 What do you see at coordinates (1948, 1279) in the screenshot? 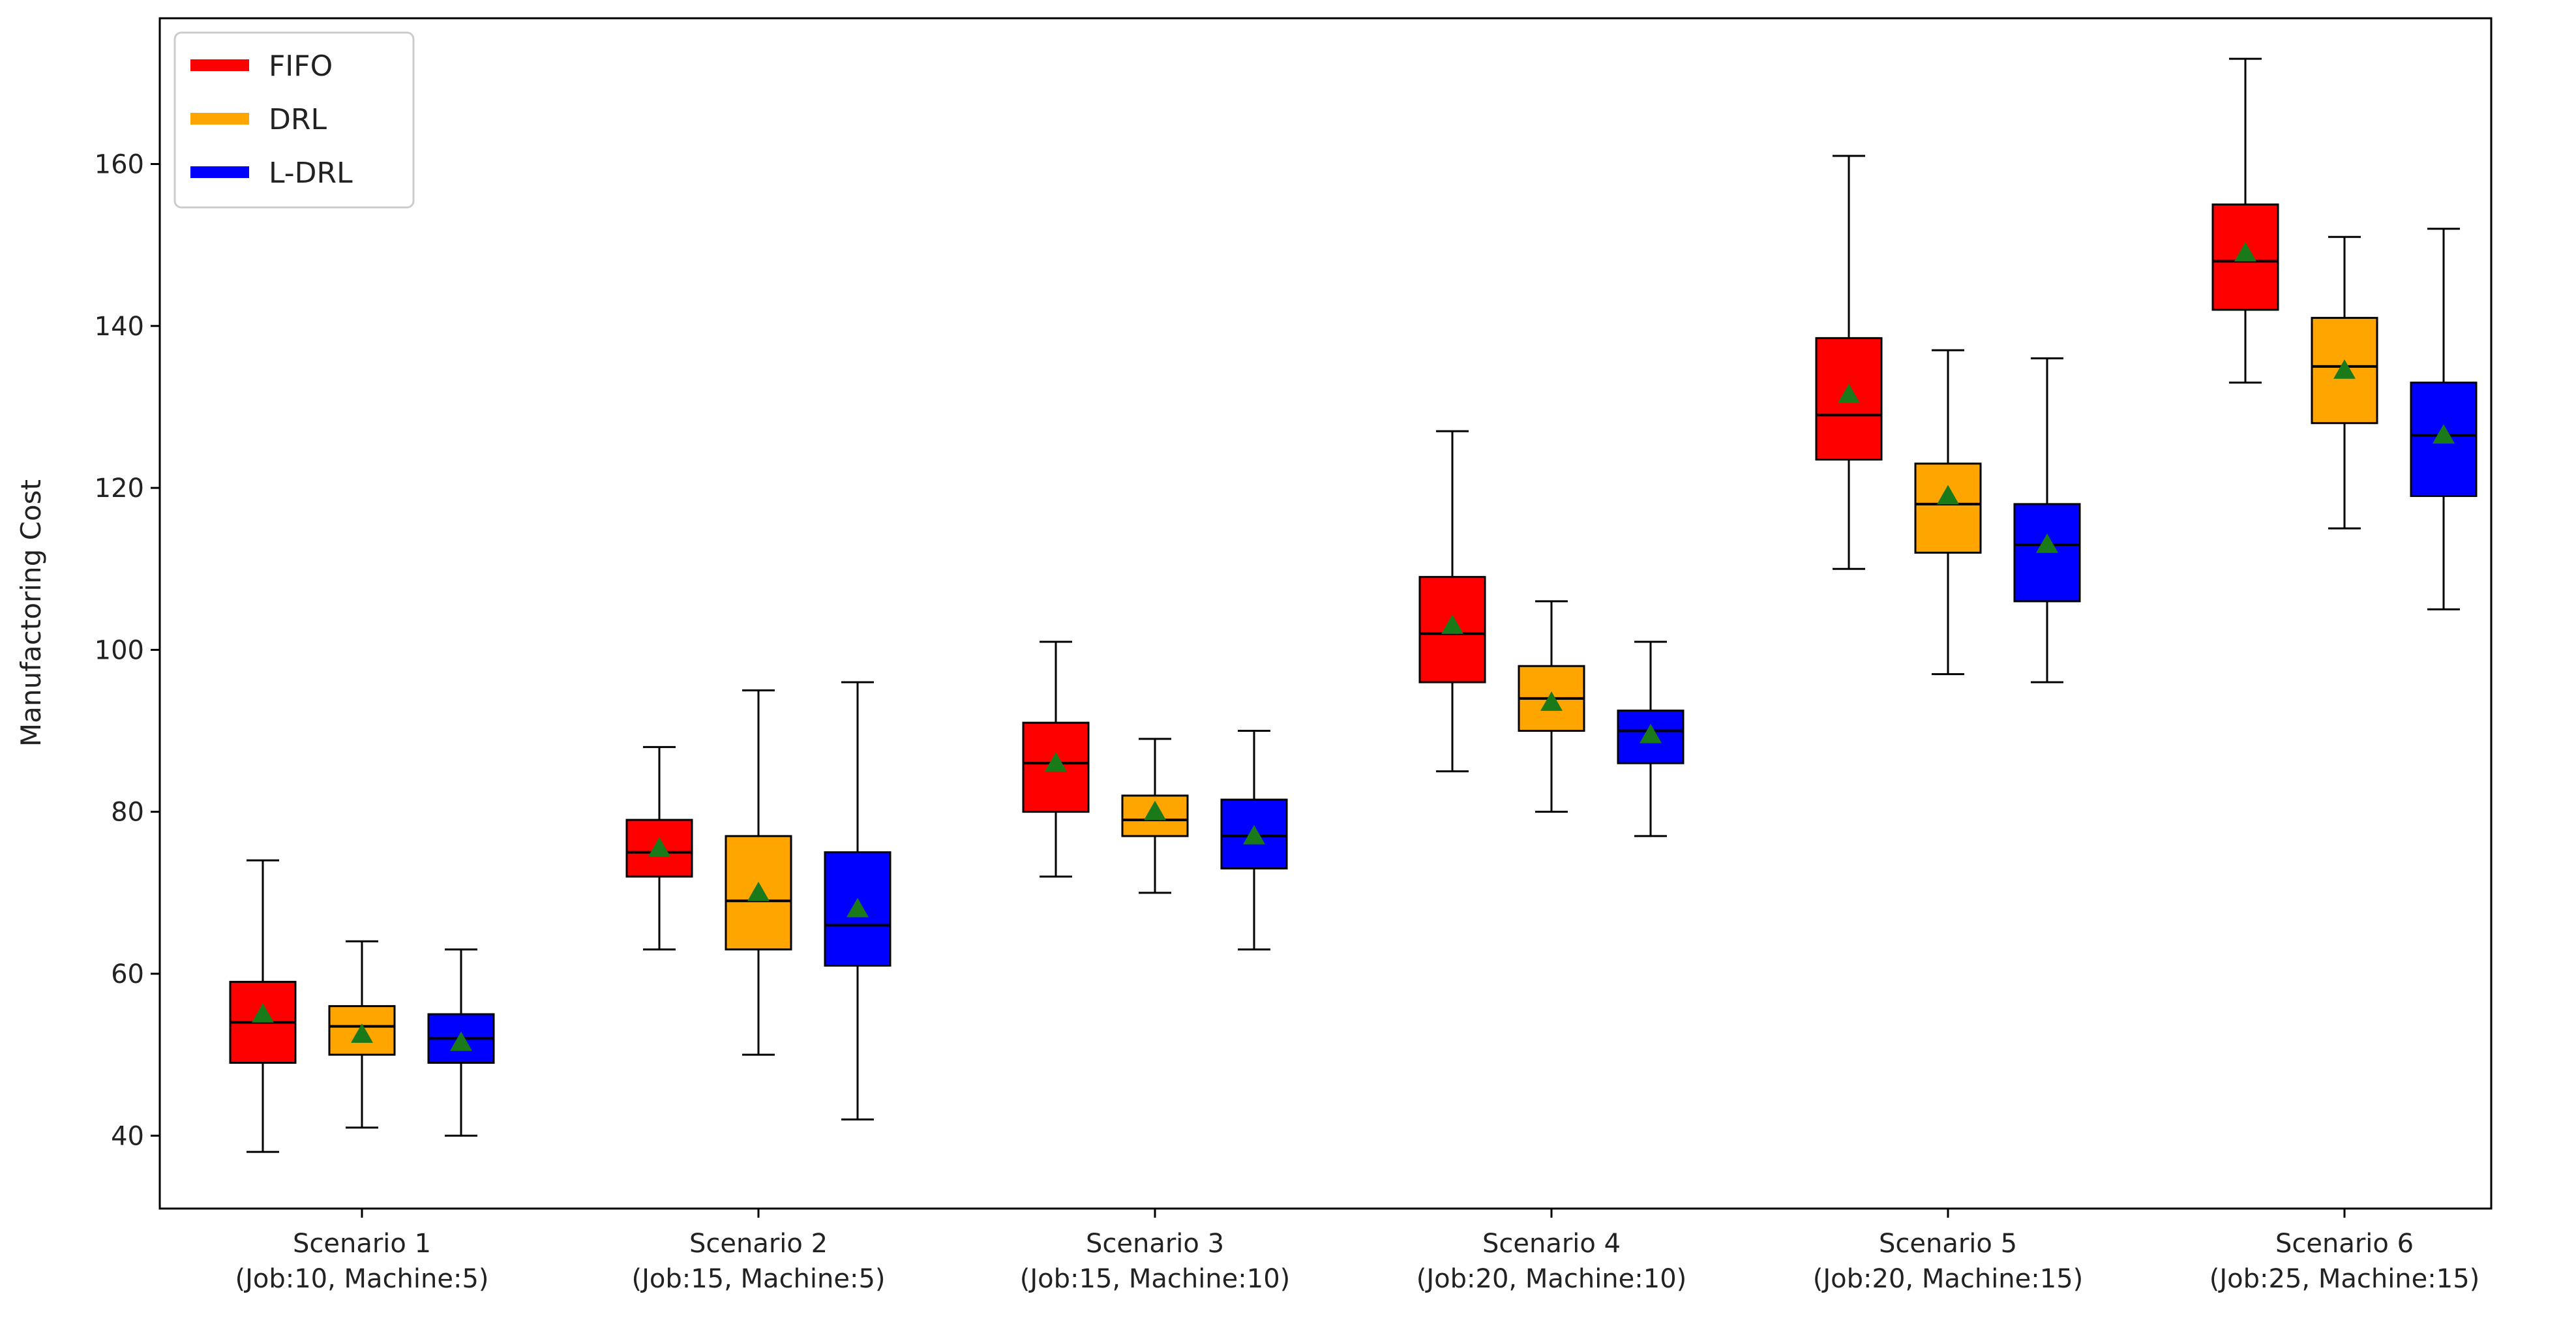
I see `x-tick-label: (Job:20, Machine:15)` at bounding box center [1948, 1279].